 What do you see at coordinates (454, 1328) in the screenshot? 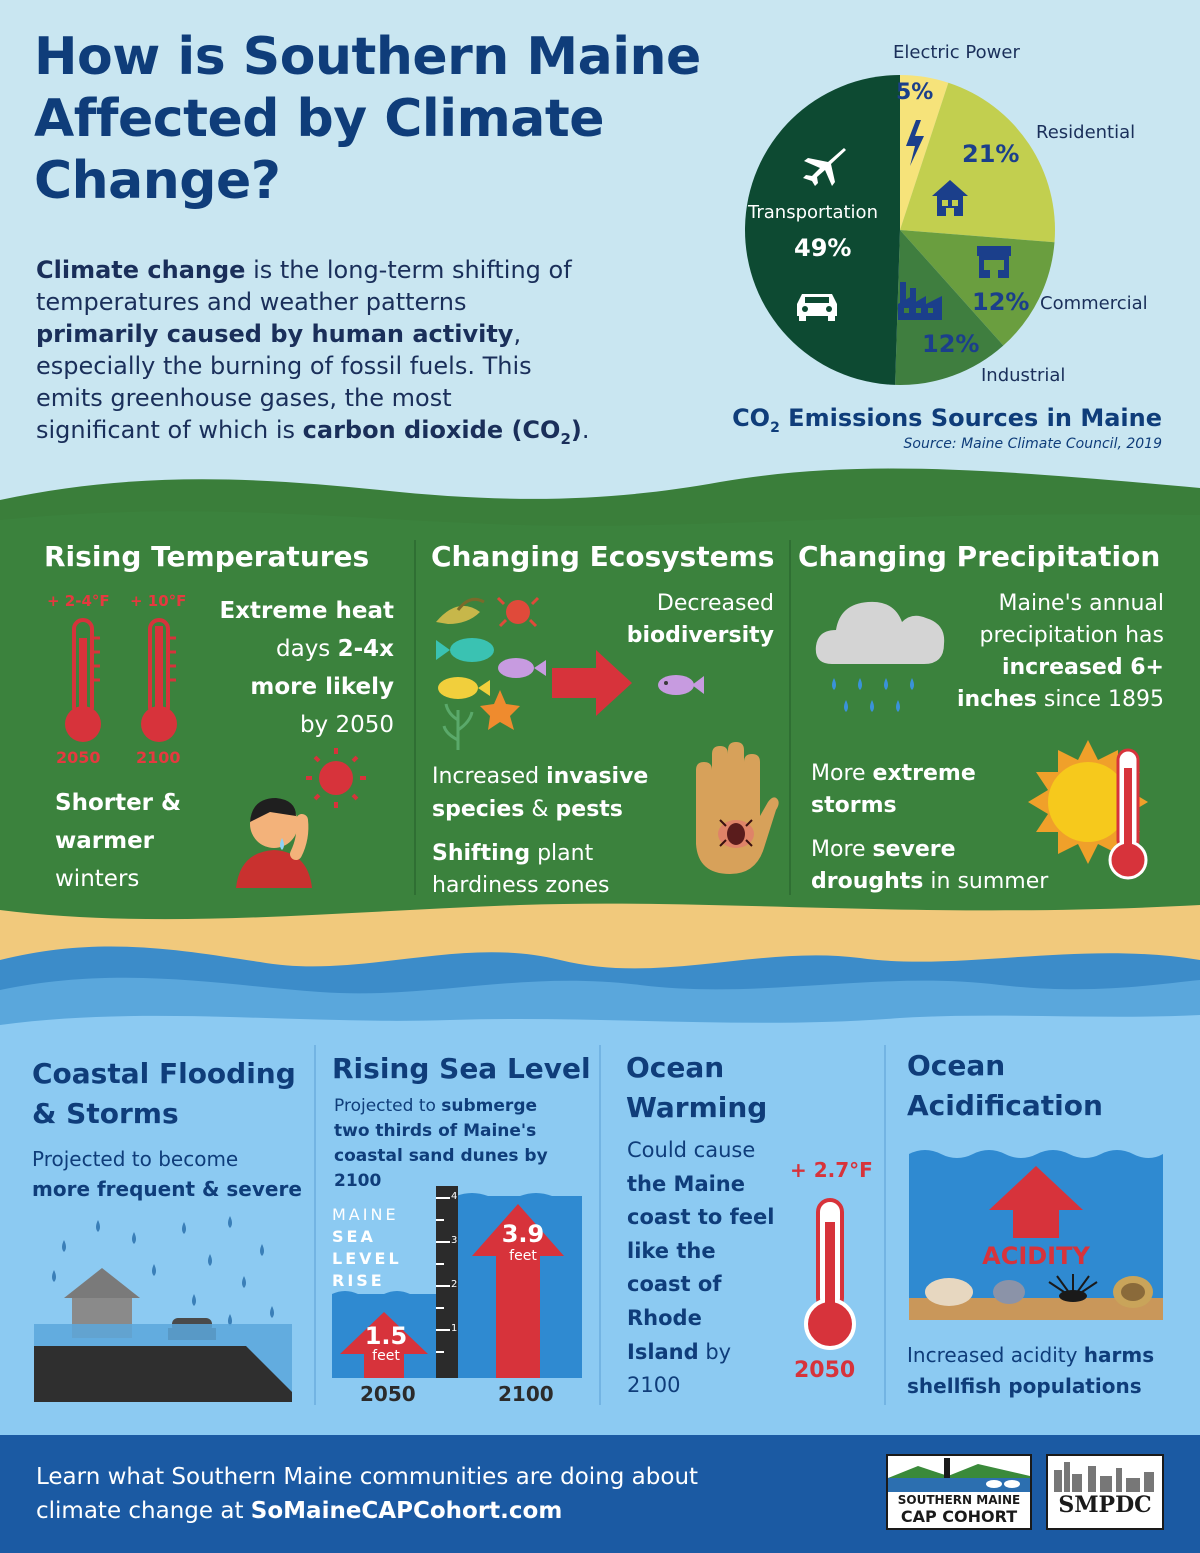
I see `sealevel-tick-1: 1` at bounding box center [454, 1328].